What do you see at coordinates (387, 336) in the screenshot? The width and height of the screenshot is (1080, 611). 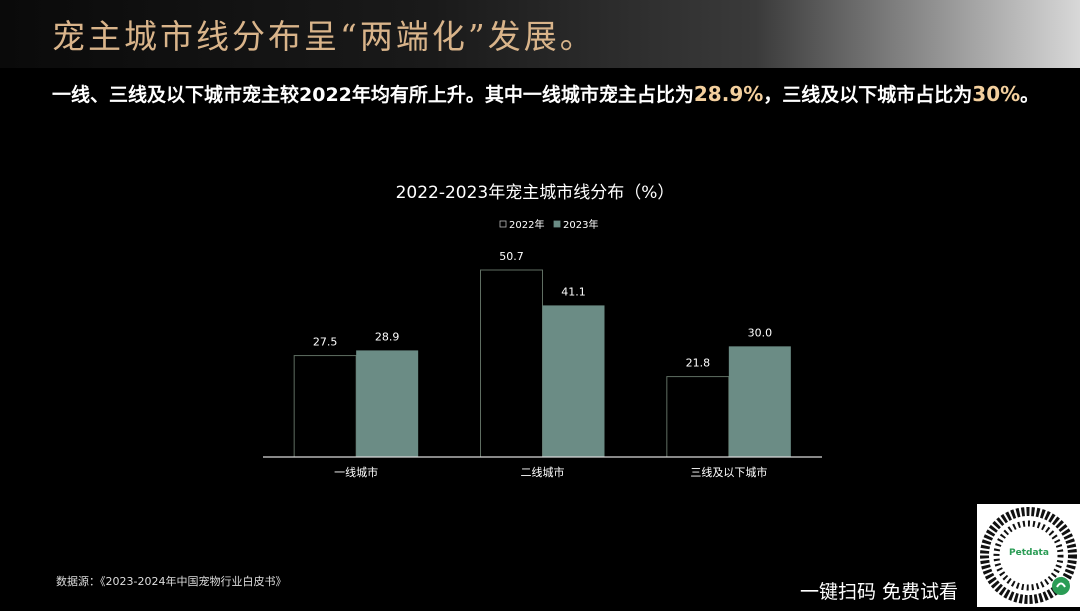 I see `data-label-0-1: 28.9` at bounding box center [387, 336].